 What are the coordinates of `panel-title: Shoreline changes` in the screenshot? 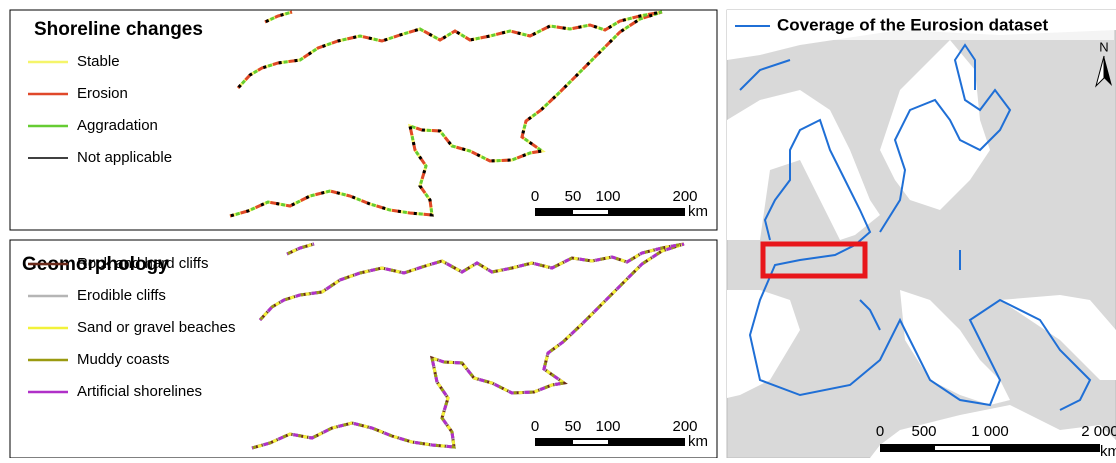 It's located at (118, 29).